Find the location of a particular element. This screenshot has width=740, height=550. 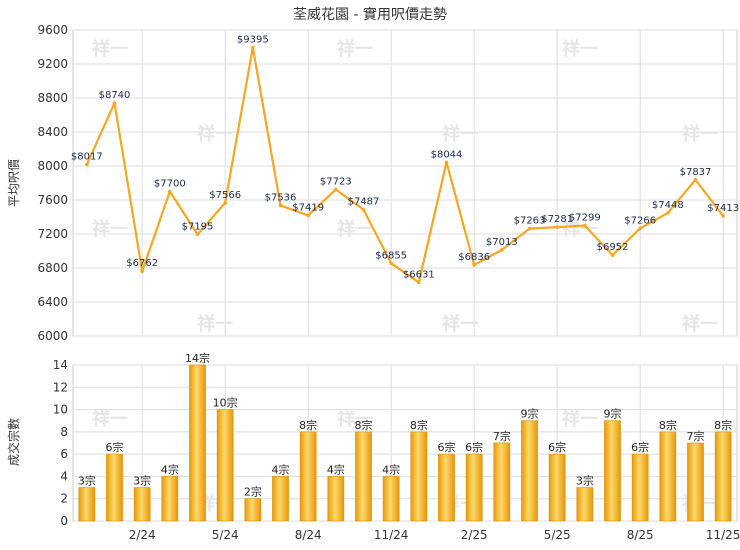

count-y-tick-label: 14 is located at coordinates (60, 365).